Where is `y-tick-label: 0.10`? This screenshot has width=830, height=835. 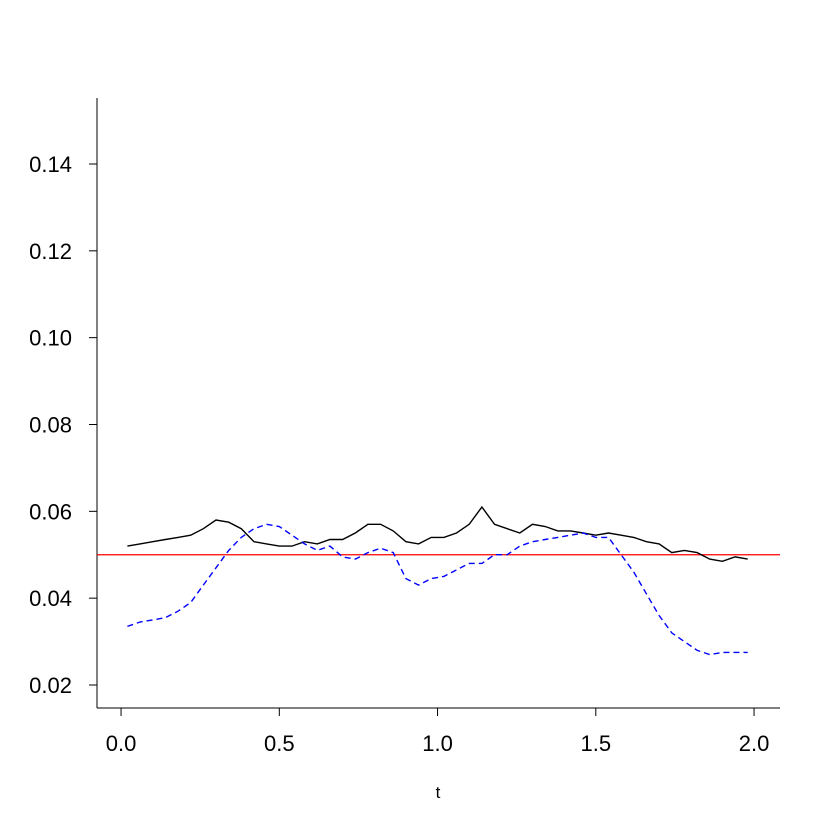 y-tick-label: 0.10 is located at coordinates (50, 338).